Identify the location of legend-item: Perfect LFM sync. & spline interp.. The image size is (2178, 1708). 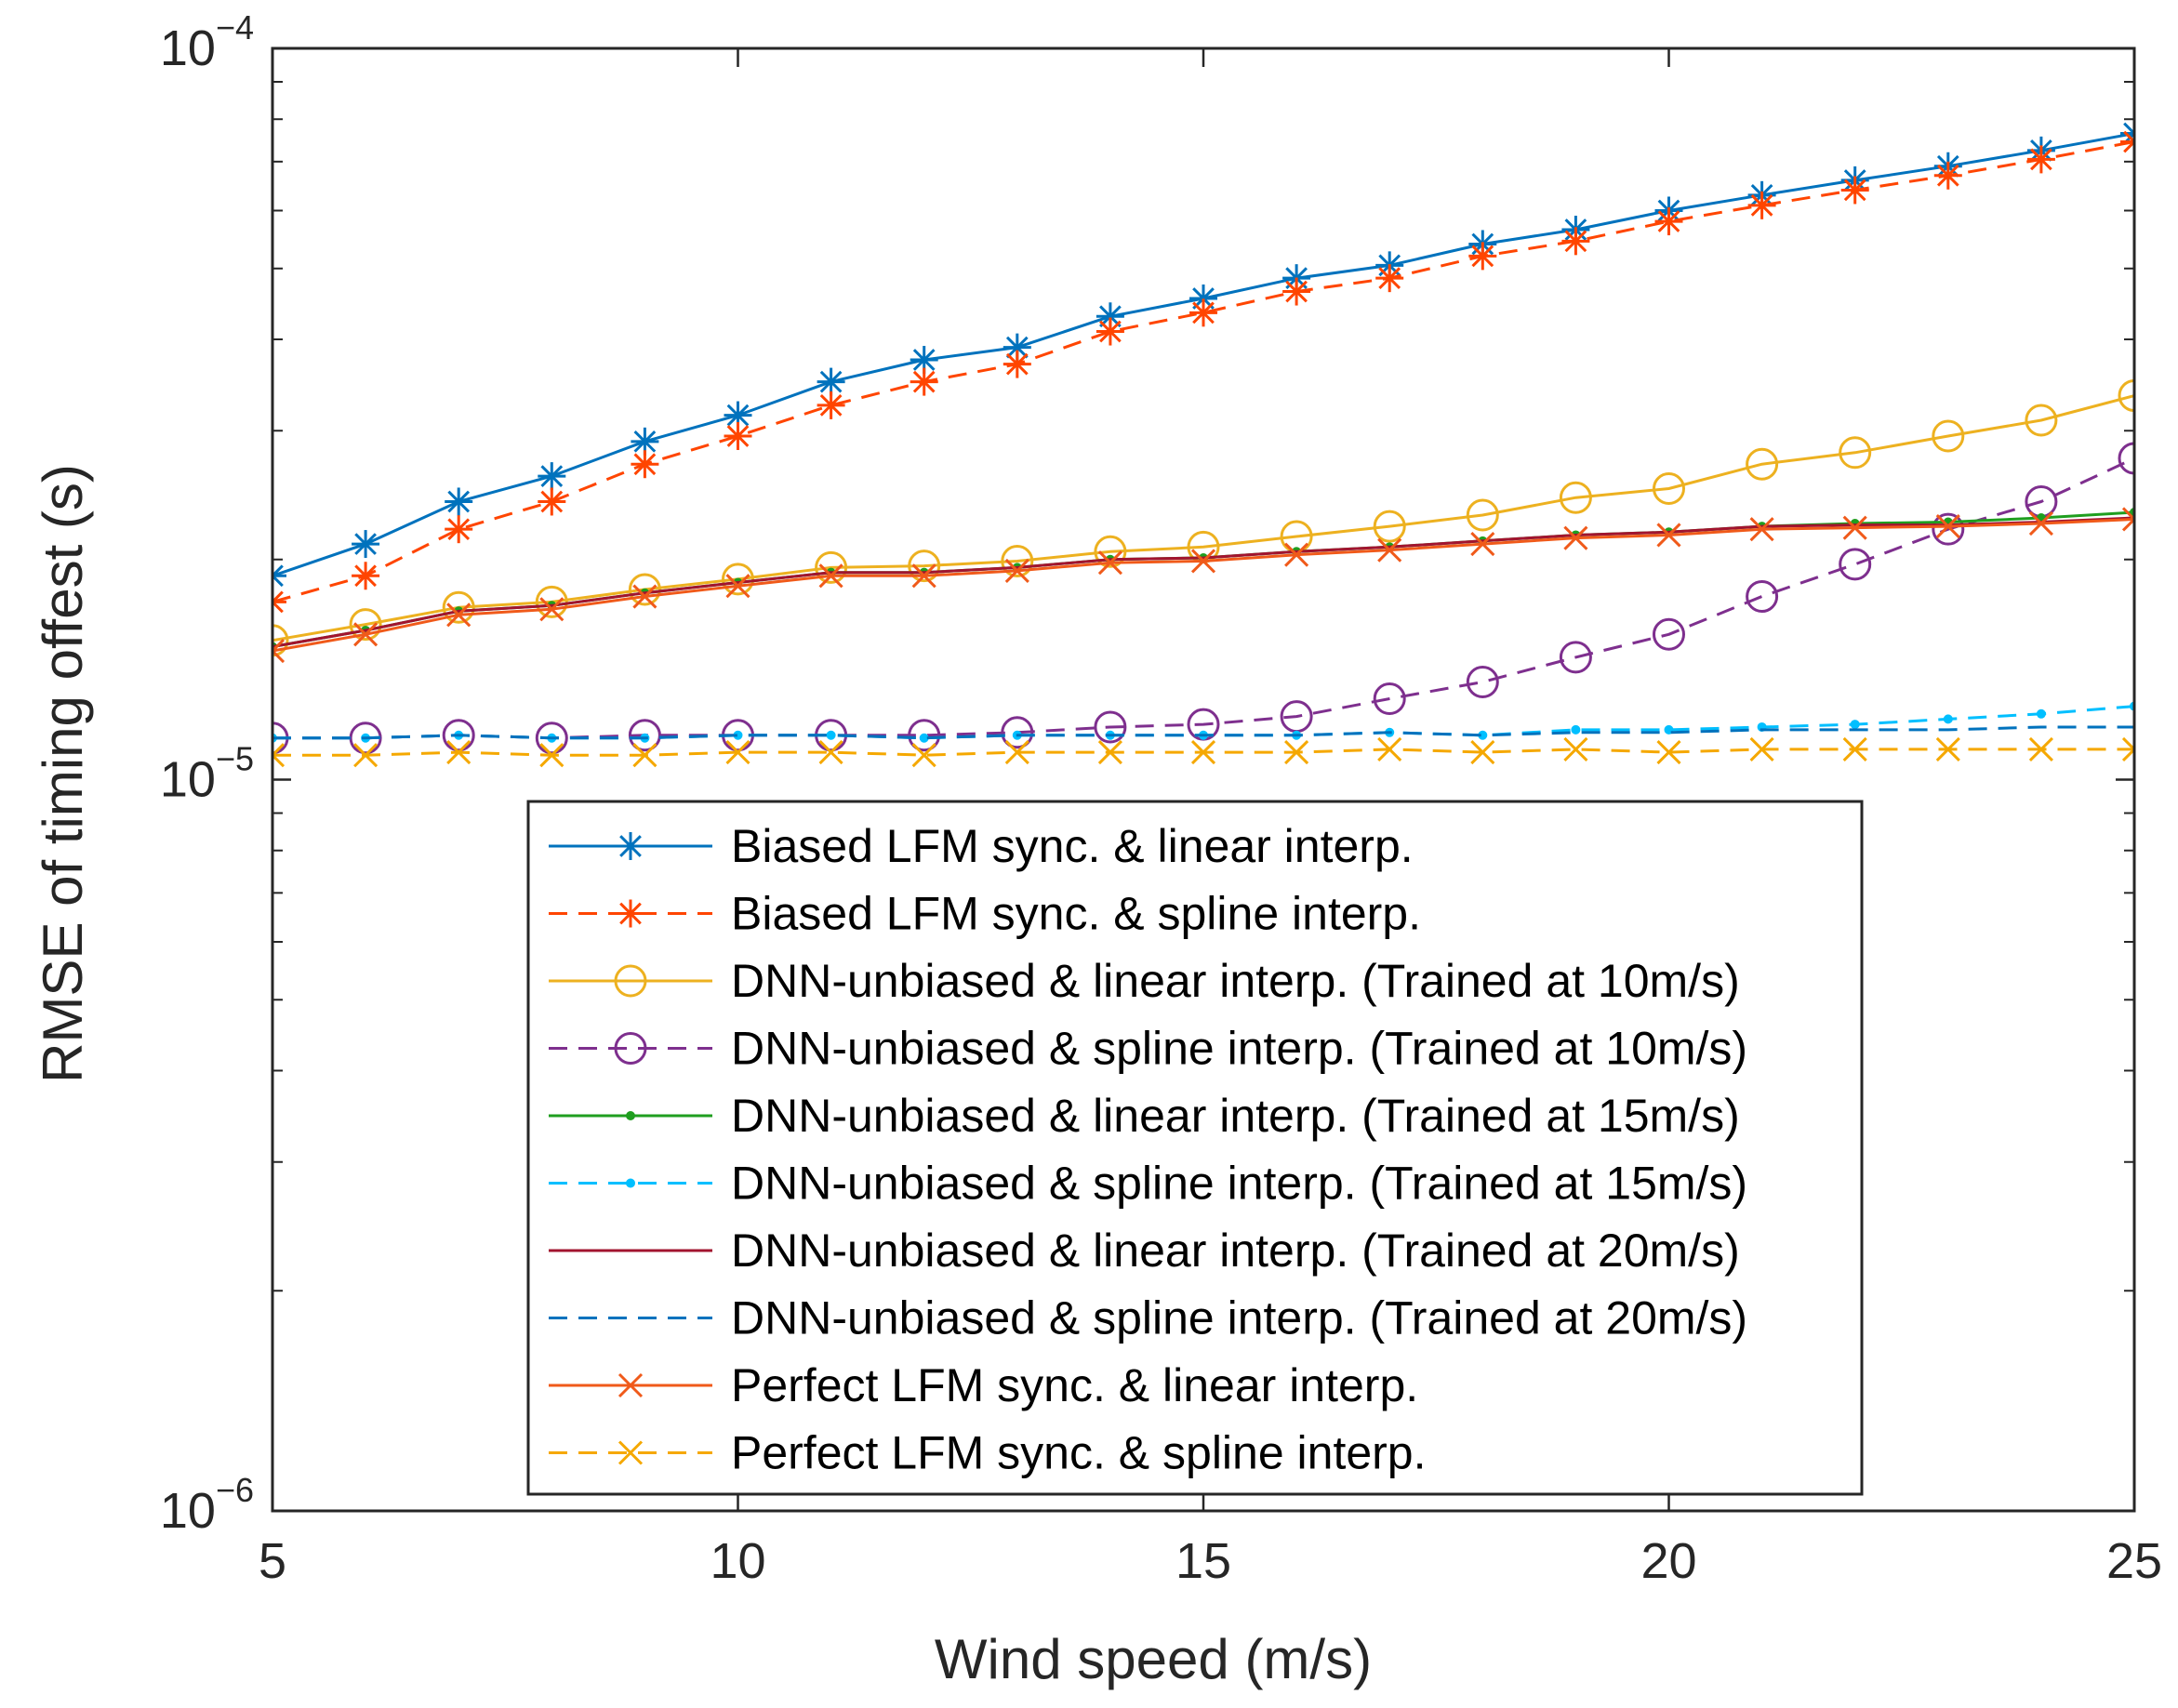
(988, 1453).